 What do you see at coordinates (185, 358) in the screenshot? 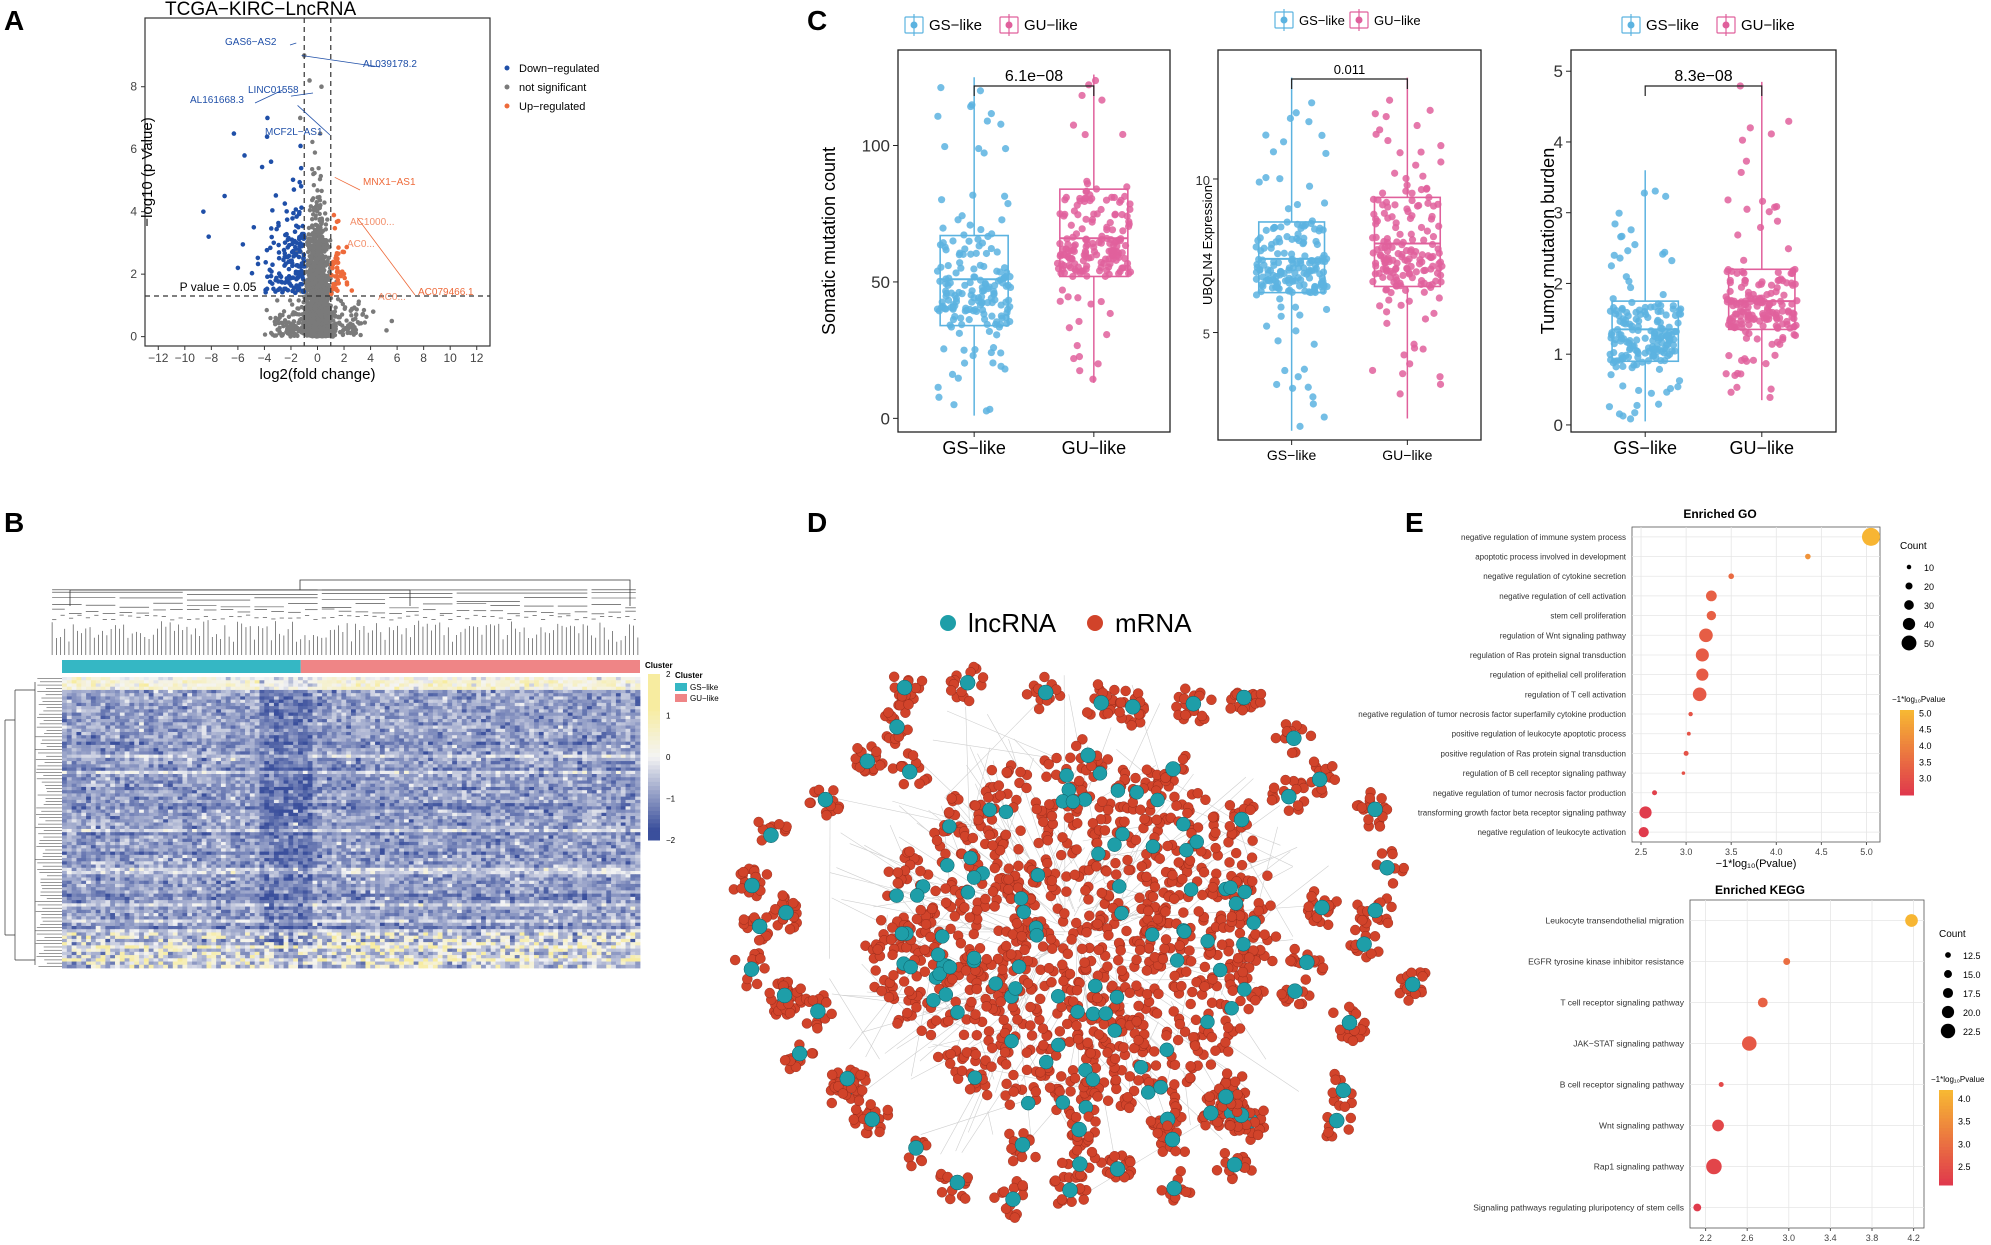
I see `x-tick-label: −10` at bounding box center [185, 358].